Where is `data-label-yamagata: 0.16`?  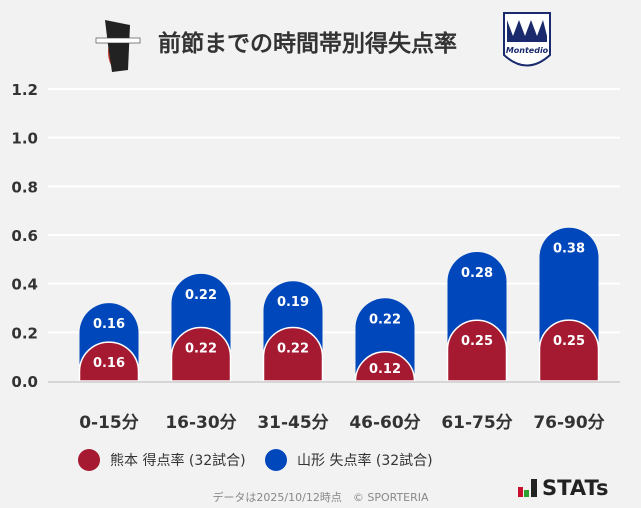
data-label-yamagata: 0.16 is located at coordinates (109, 324).